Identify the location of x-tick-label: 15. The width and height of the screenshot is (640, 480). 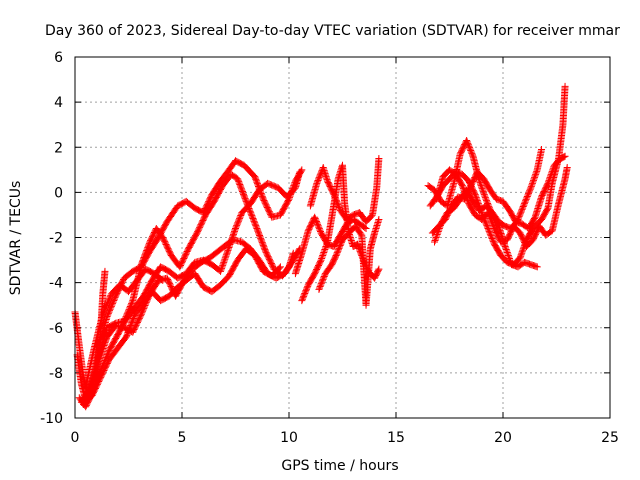
(396, 438).